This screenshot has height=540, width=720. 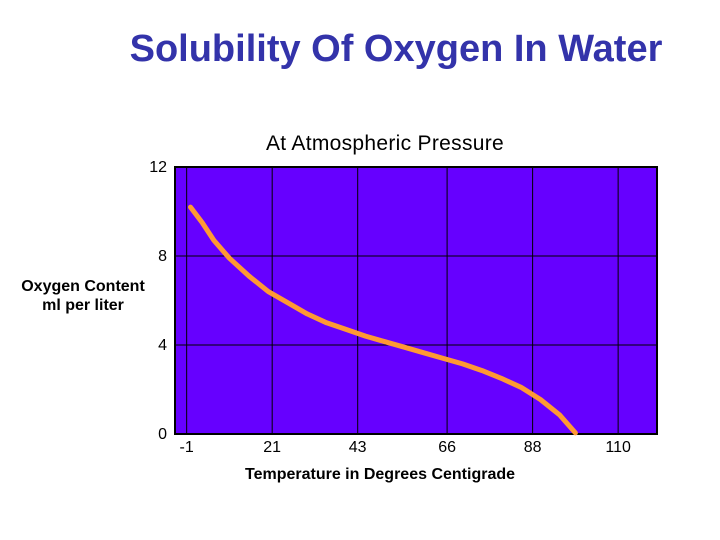 What do you see at coordinates (618, 447) in the screenshot?
I see `x-tick-label: 110` at bounding box center [618, 447].